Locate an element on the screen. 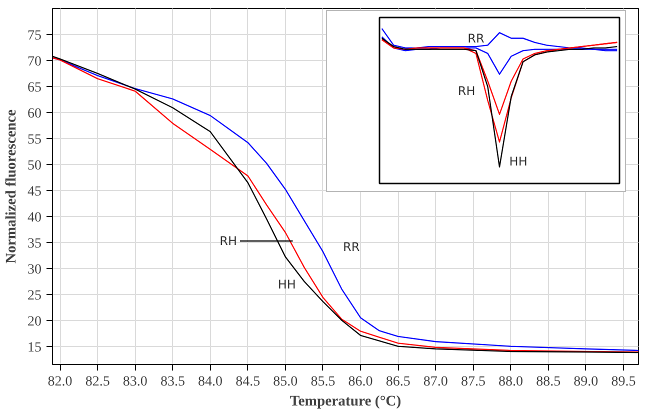  x-axis-title: Temperature (°C) is located at coordinates (346, 402).